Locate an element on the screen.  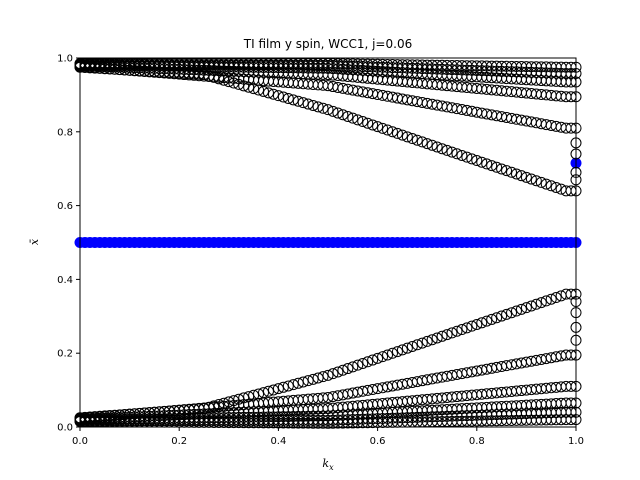
x-axis-ticks: 0.0 0.2 0.4 0.6 0.8 1.0 is located at coordinates (328, 437).